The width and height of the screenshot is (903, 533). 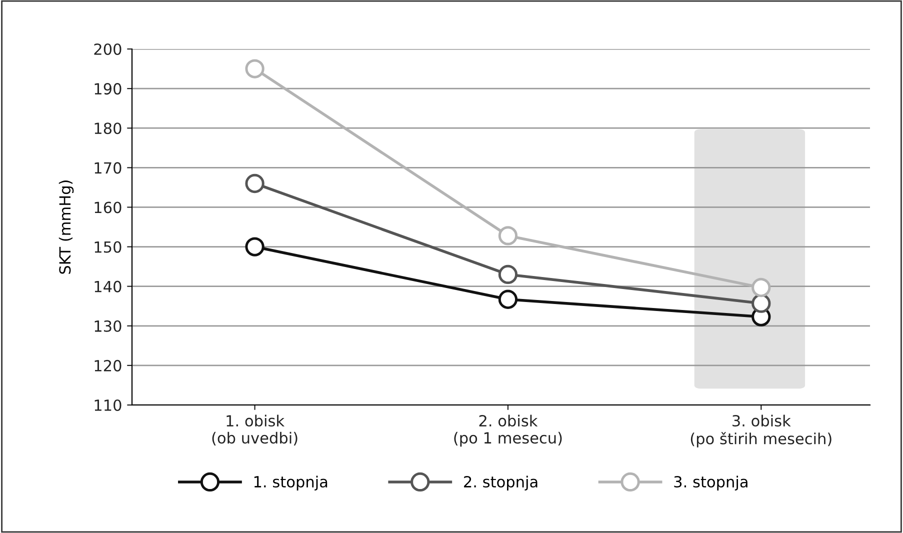 I want to click on x-tick-label: 3. obisk (po štirih mesecih), so click(x=761, y=431).